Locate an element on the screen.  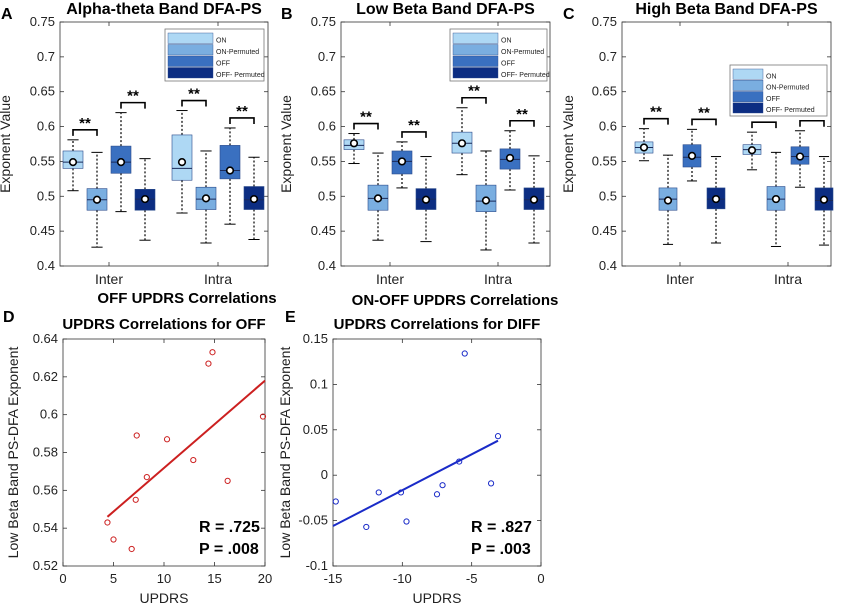
x-tick-label: -15 is located at coordinates (333, 578).